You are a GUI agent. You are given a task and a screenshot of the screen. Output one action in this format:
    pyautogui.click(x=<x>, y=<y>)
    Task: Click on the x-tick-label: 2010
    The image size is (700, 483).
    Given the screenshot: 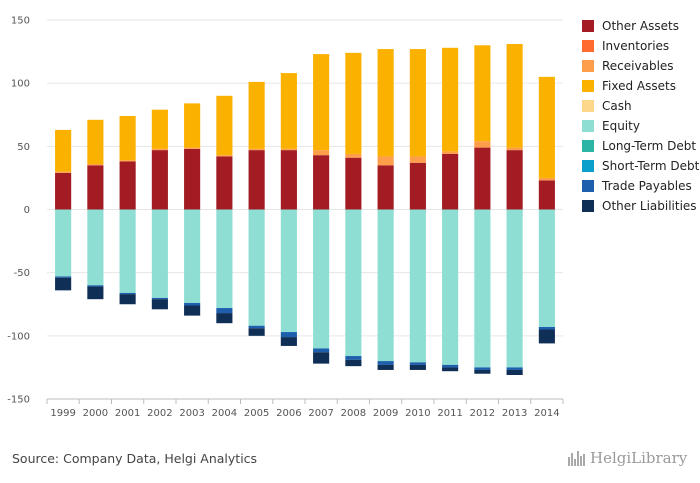 What is the action you would take?
    pyautogui.click(x=417, y=413)
    